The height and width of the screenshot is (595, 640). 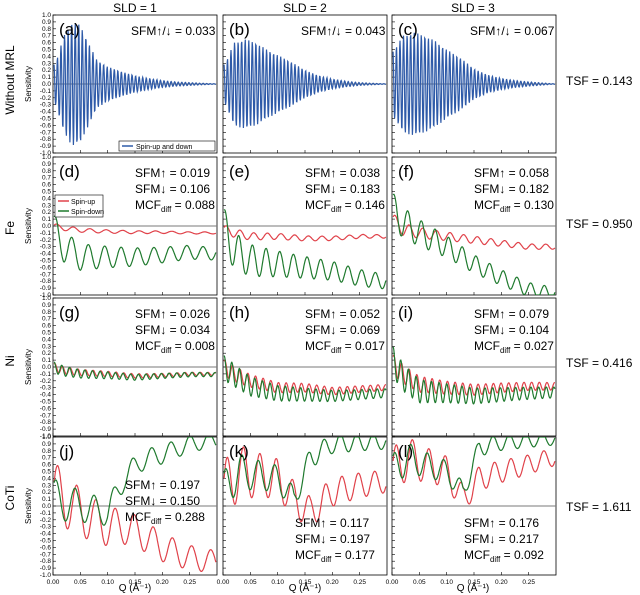 What do you see at coordinates (10, 80) in the screenshot?
I see `row-label-without-mrl: Without MRL` at bounding box center [10, 80].